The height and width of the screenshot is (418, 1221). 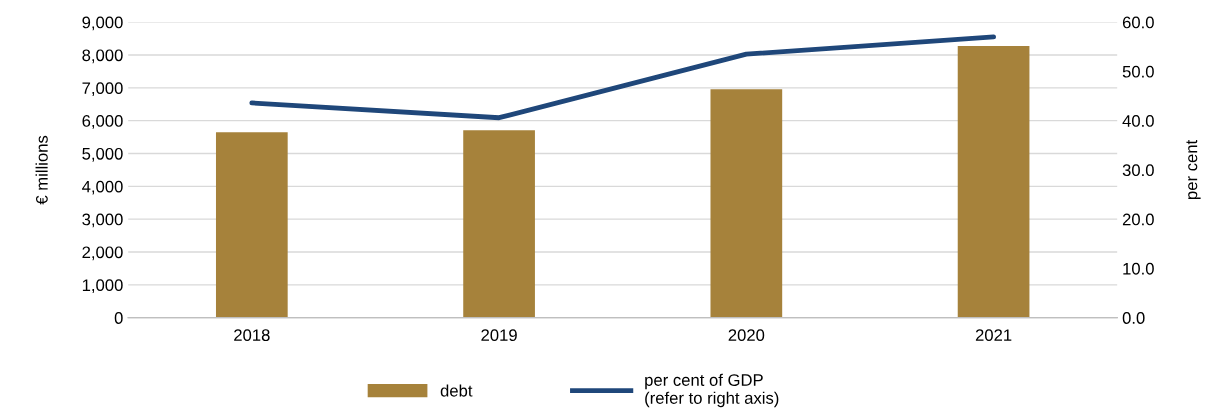 I want to click on y-tick-label: 2,000, so click(x=102, y=253).